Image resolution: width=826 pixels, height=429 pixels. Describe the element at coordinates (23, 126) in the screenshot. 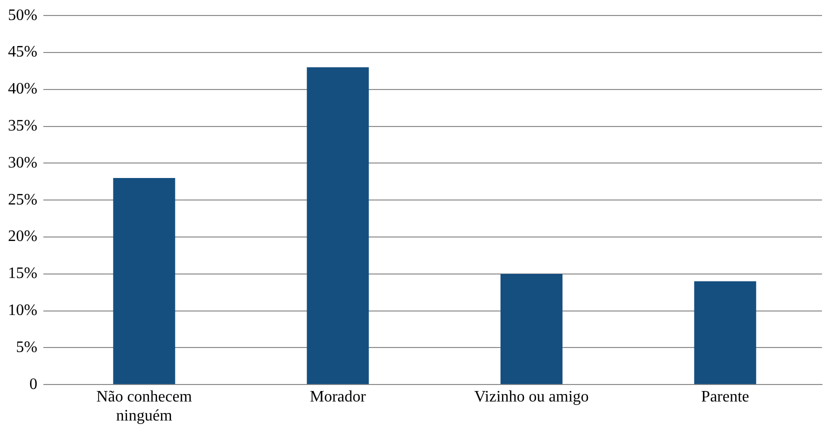

I see `y-tick-label: 35%` at that location.